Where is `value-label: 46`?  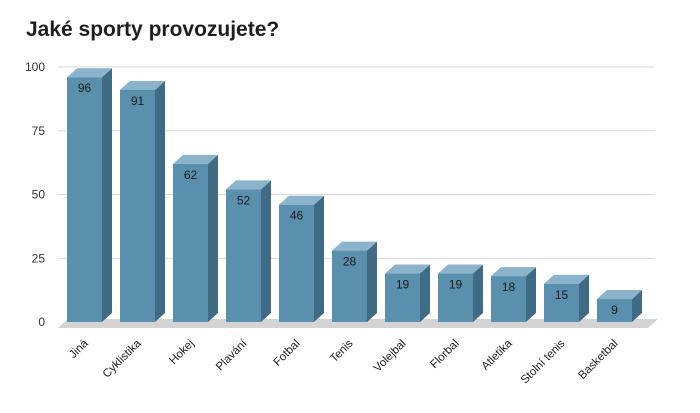
value-label: 46 is located at coordinates (297, 216).